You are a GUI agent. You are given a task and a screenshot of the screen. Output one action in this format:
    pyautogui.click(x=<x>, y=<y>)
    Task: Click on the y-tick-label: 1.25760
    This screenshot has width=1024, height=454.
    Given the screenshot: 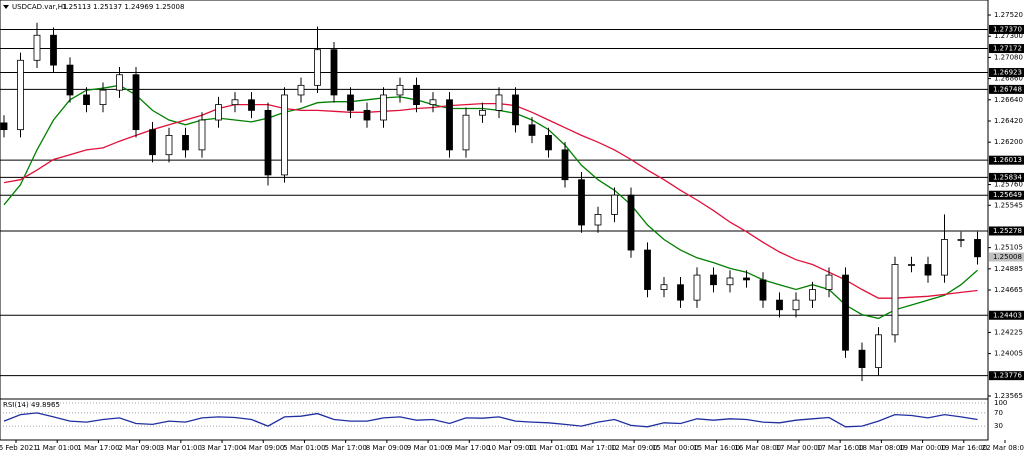 What is the action you would take?
    pyautogui.click(x=1008, y=185)
    